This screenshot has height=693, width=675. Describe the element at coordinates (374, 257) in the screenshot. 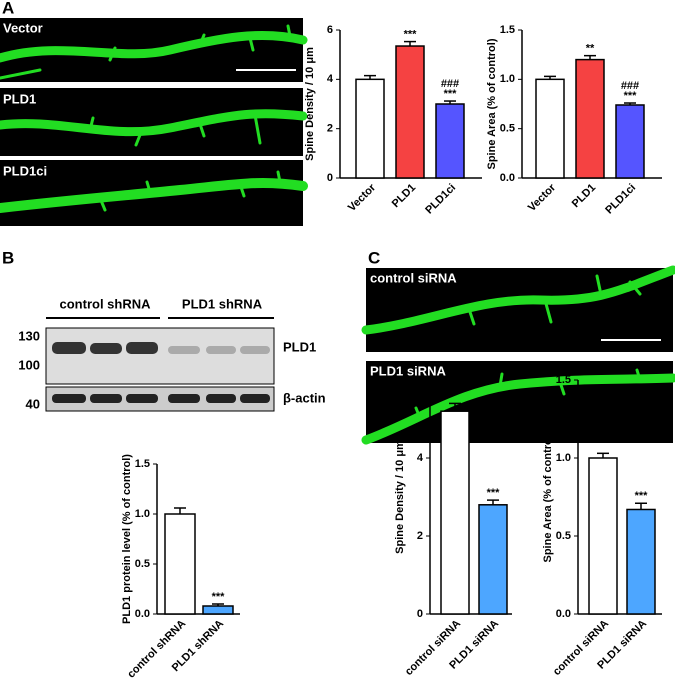

I see `panel-label: C` at that location.